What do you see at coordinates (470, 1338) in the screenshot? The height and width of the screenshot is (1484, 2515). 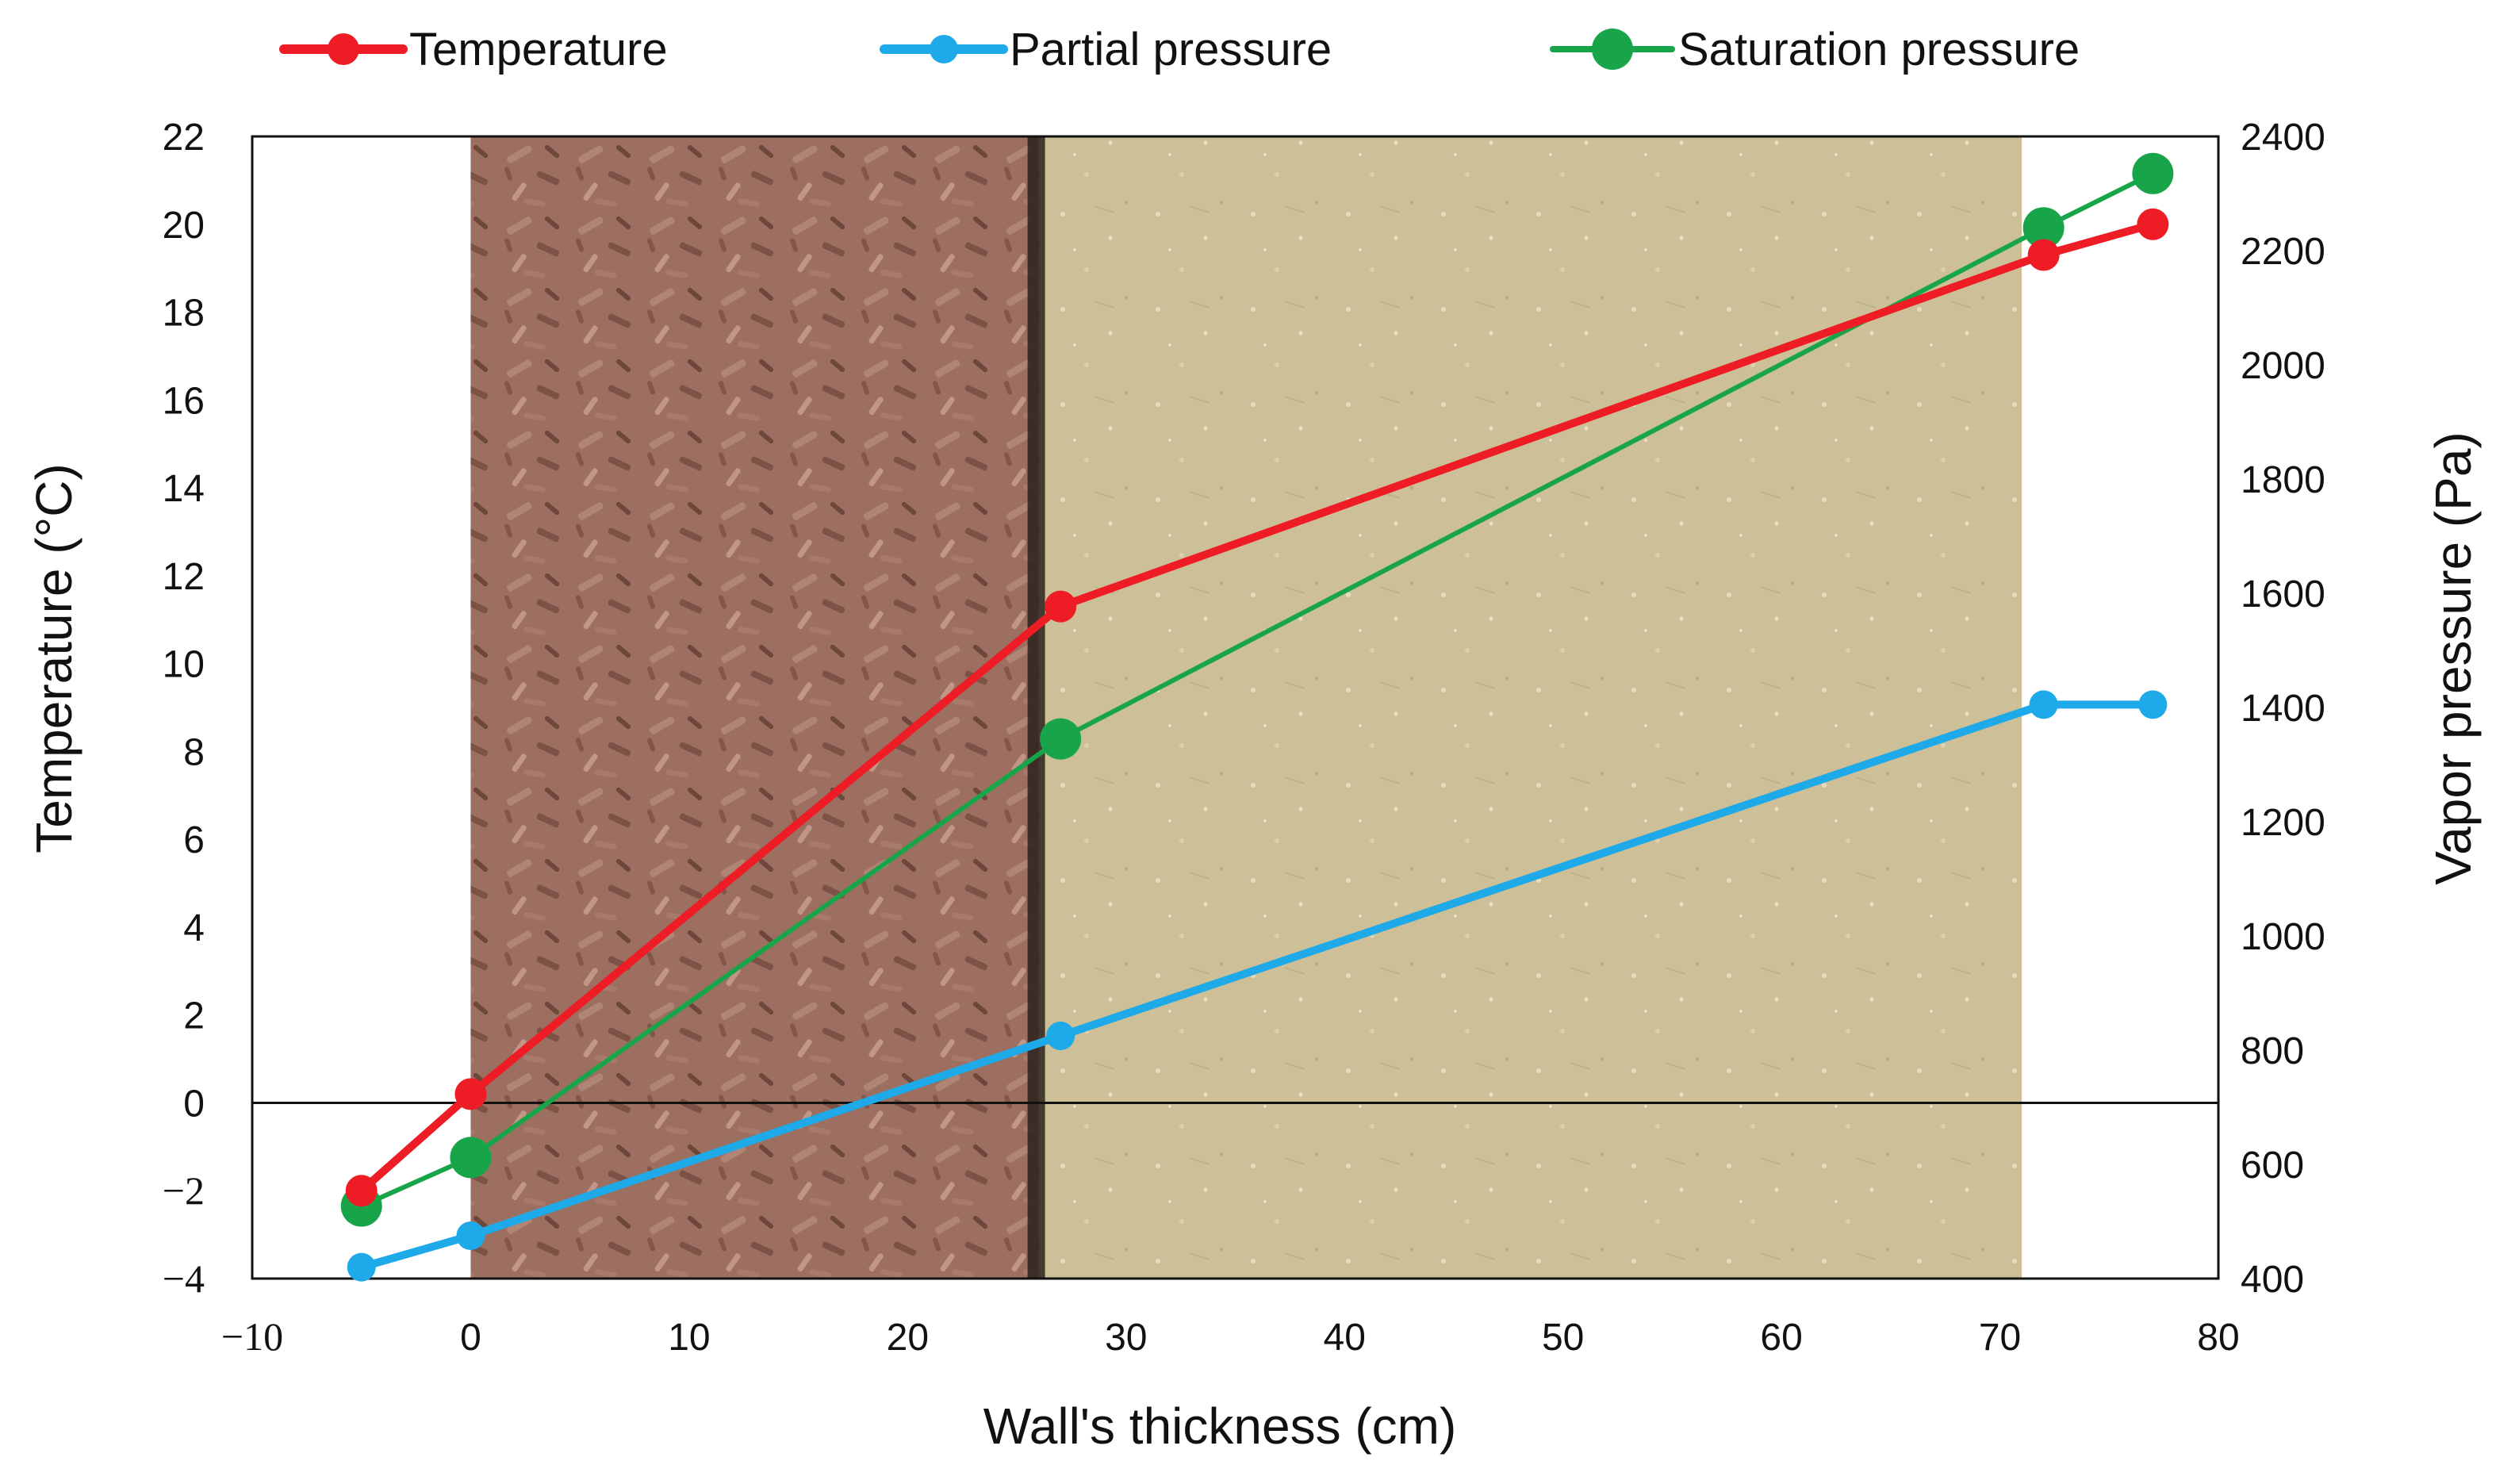 I see `x-tick-label: 0` at bounding box center [470, 1338].